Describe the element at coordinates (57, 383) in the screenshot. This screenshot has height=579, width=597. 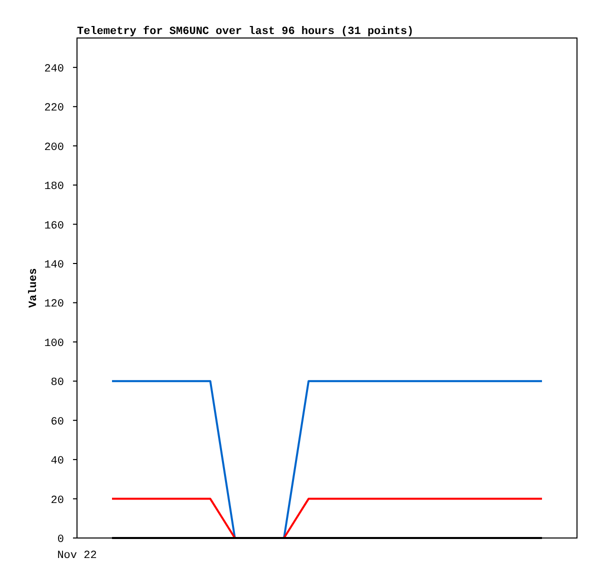
I see `y-tick-label: 80` at that location.